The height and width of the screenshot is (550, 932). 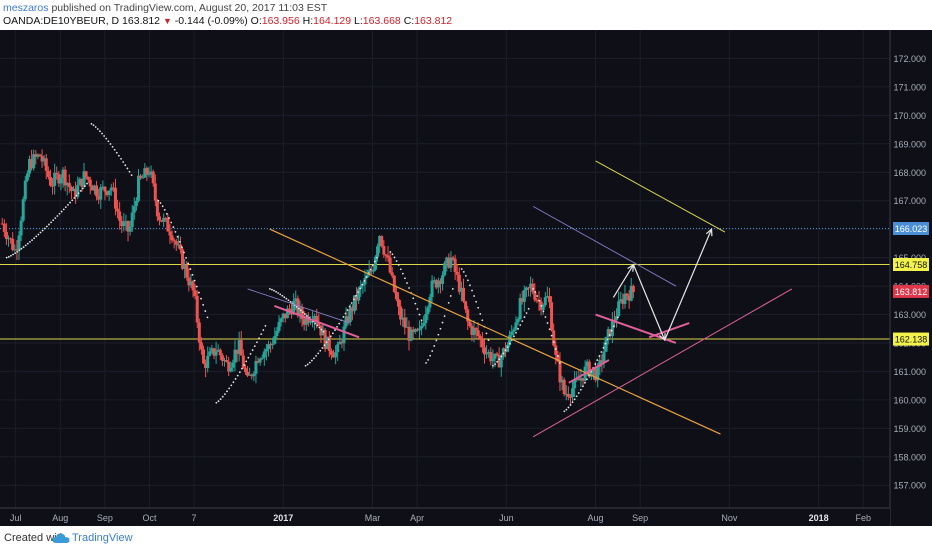 I want to click on time-axis, so click(x=445, y=517).